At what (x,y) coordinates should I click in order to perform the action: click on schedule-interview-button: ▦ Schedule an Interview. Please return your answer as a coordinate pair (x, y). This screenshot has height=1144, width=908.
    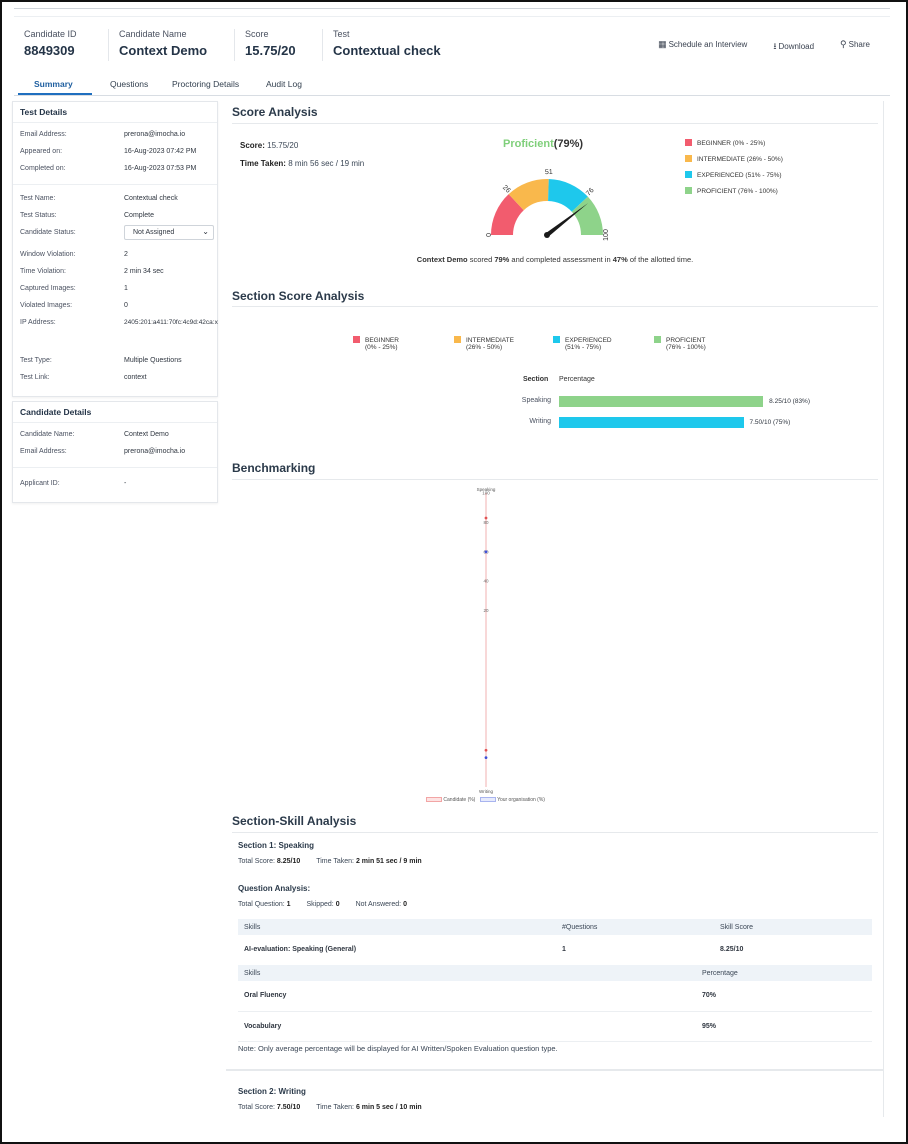
    Looking at the image, I should click on (702, 47).